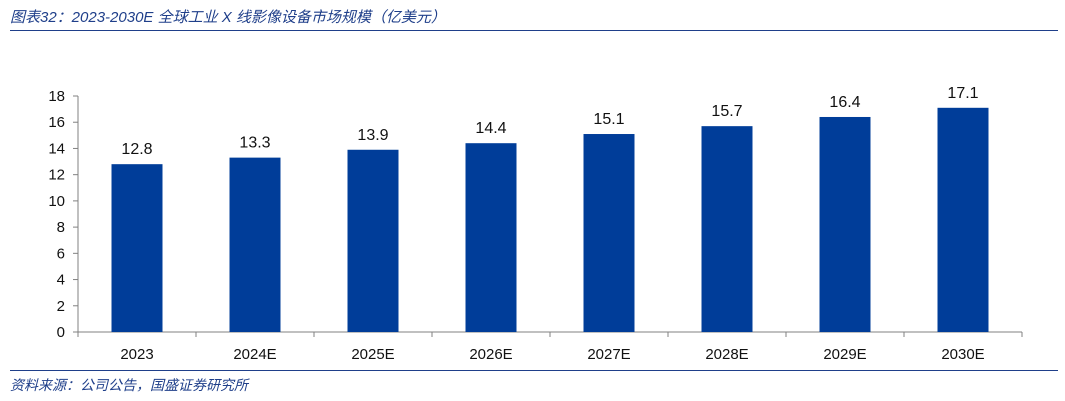  I want to click on x-tick-label: 2029E, so click(844, 354).